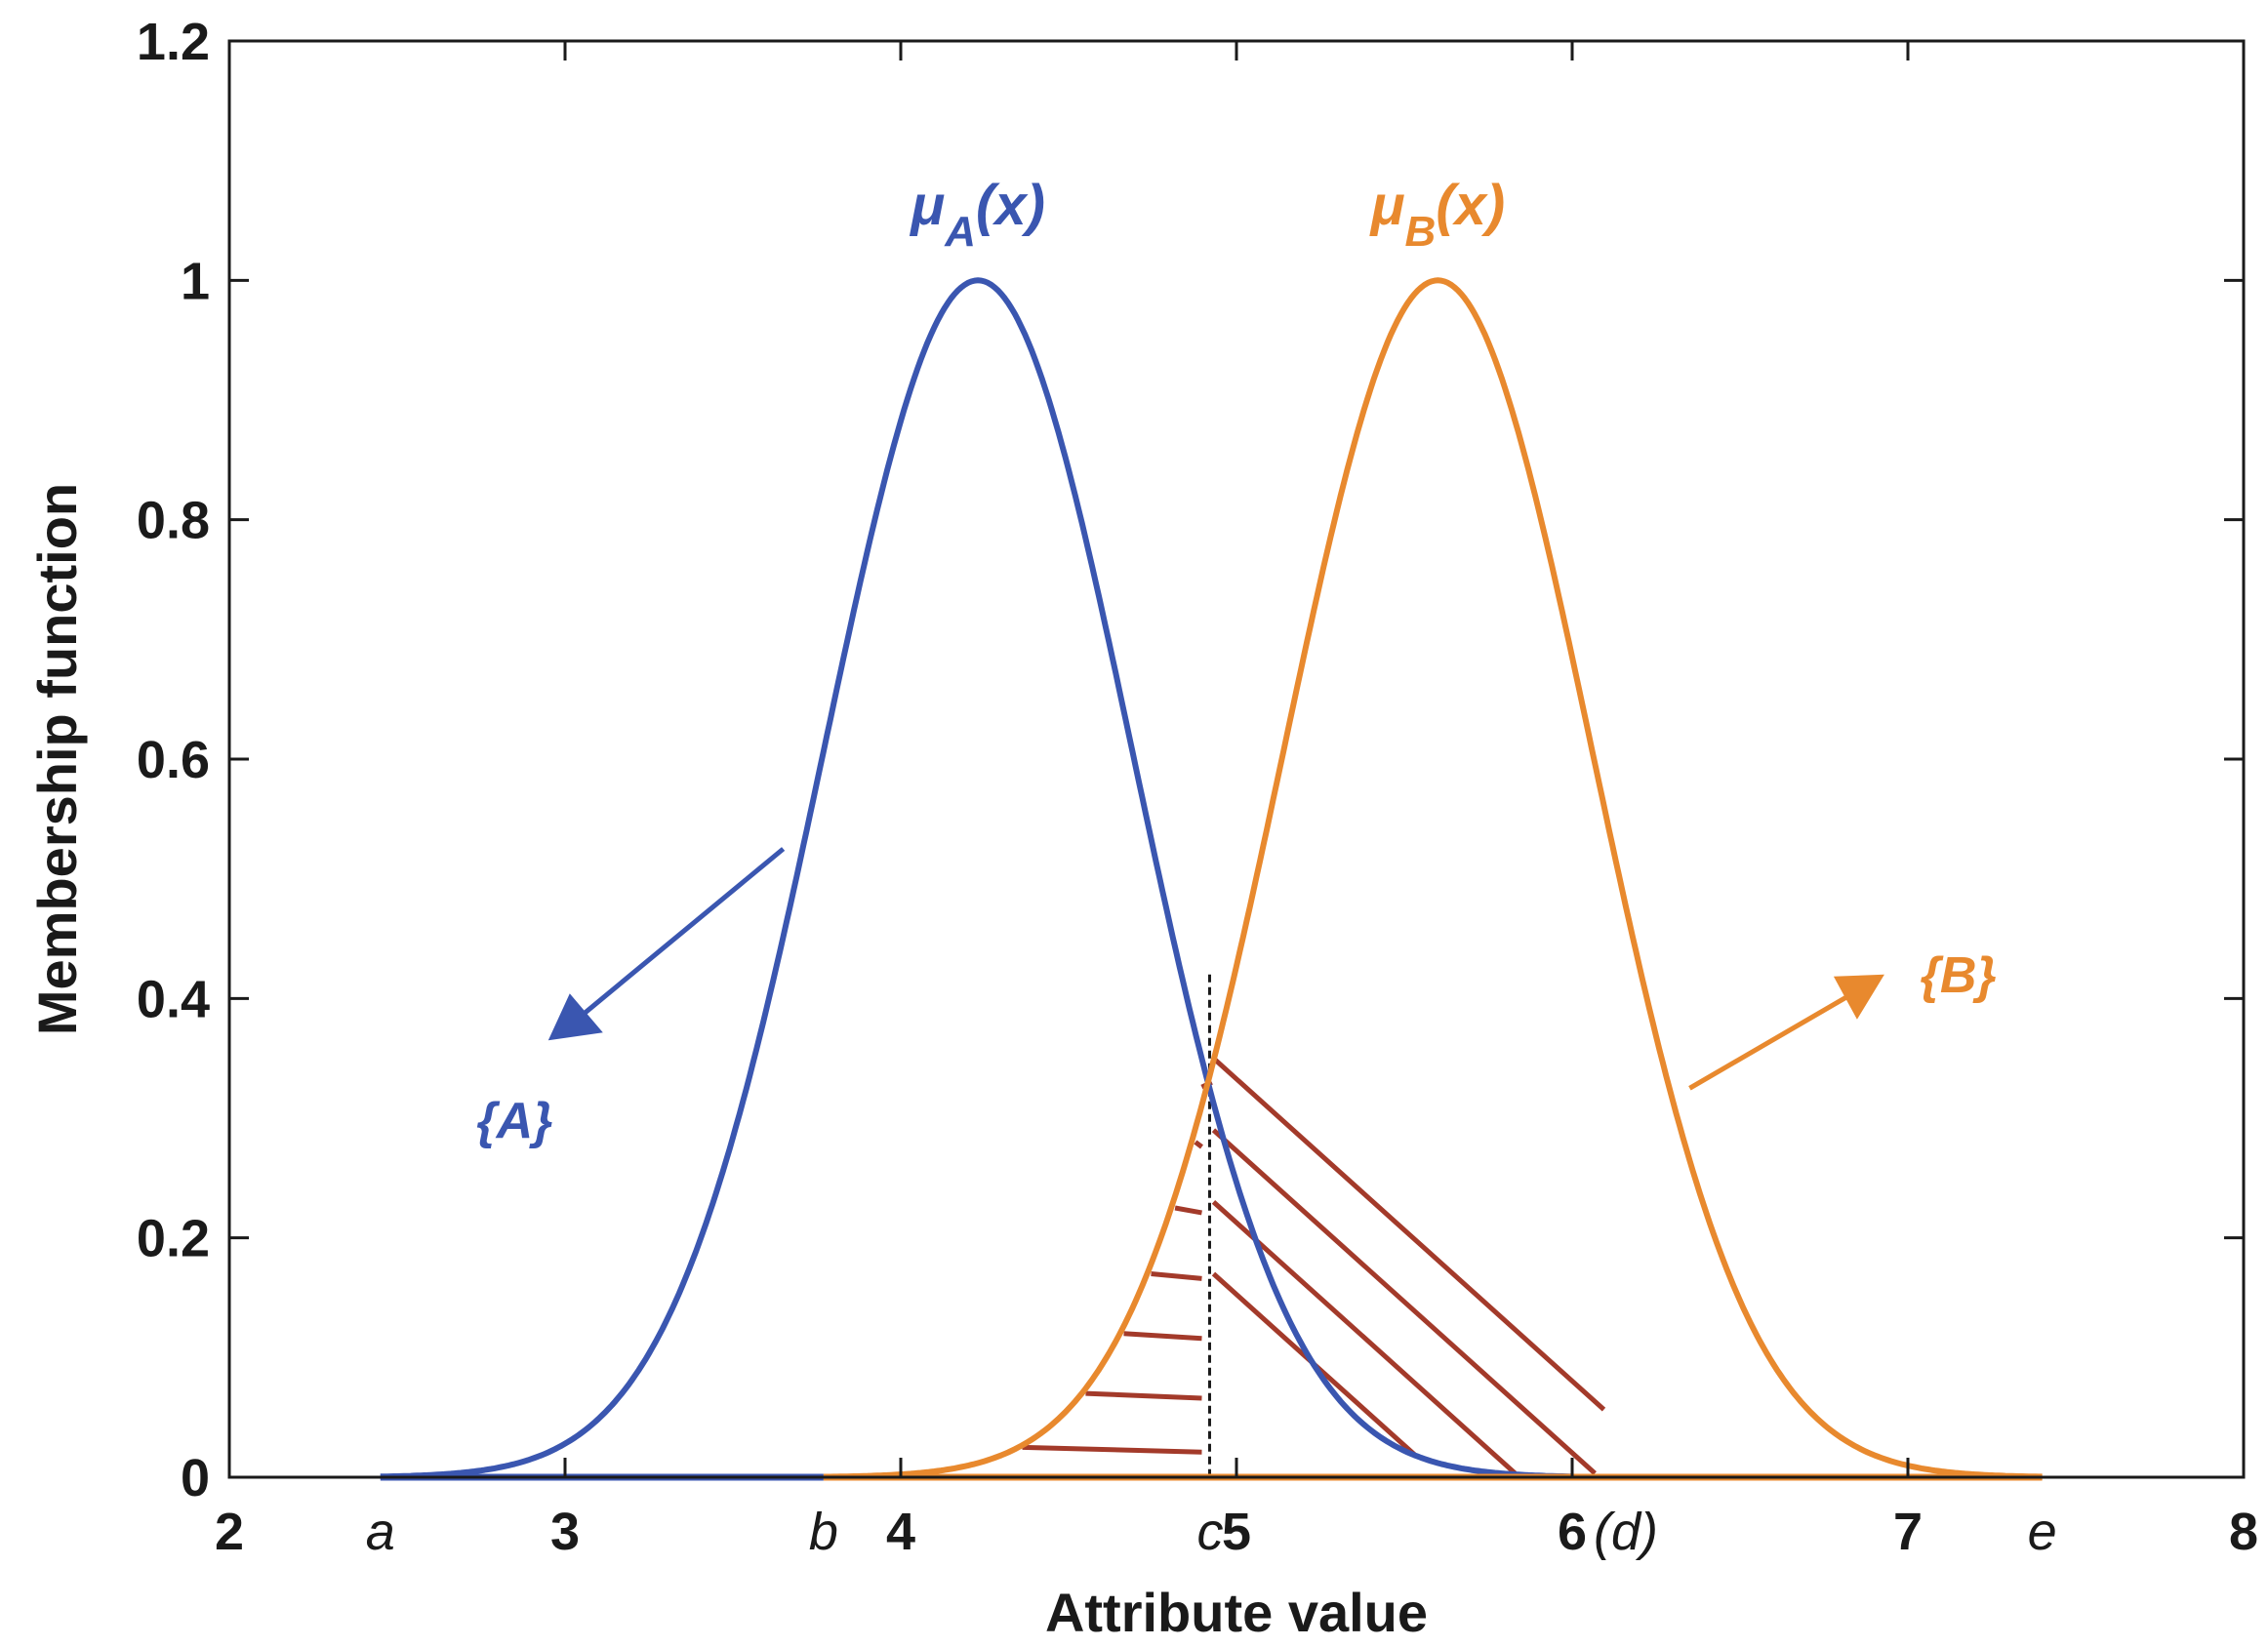 The height and width of the screenshot is (1647, 2268). I want to click on y-tick-label: 1.2, so click(174, 42).